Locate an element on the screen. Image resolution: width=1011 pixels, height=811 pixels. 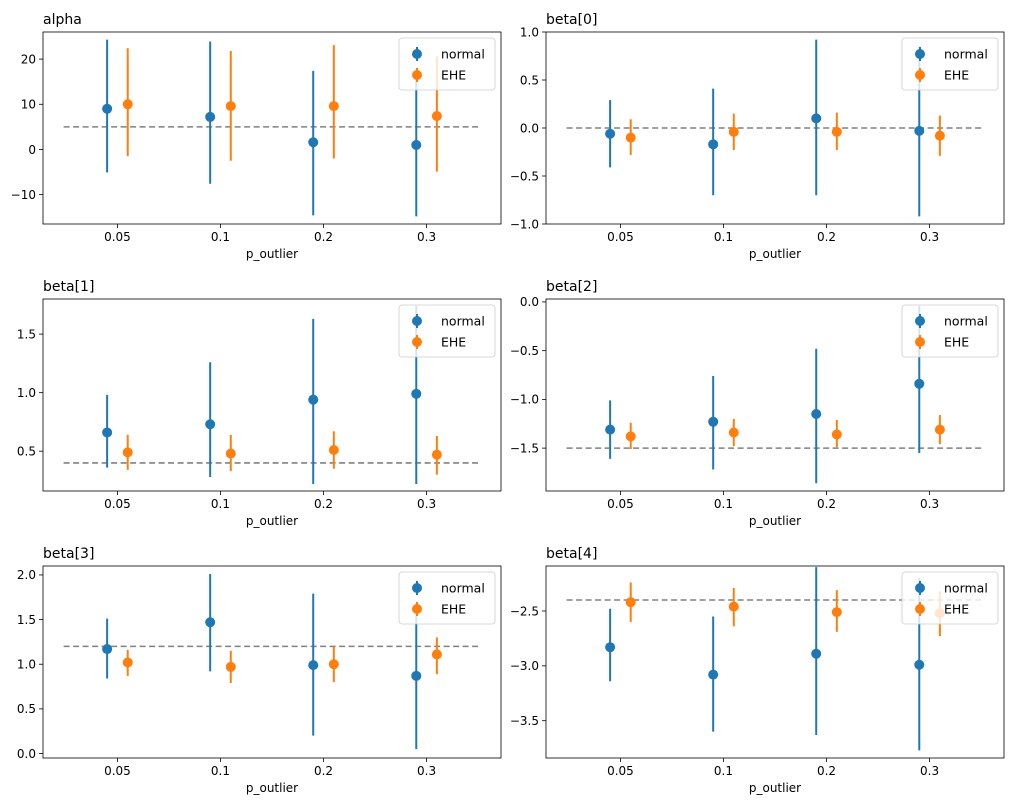
y-tick-label: 2.0 is located at coordinates (26, 575).